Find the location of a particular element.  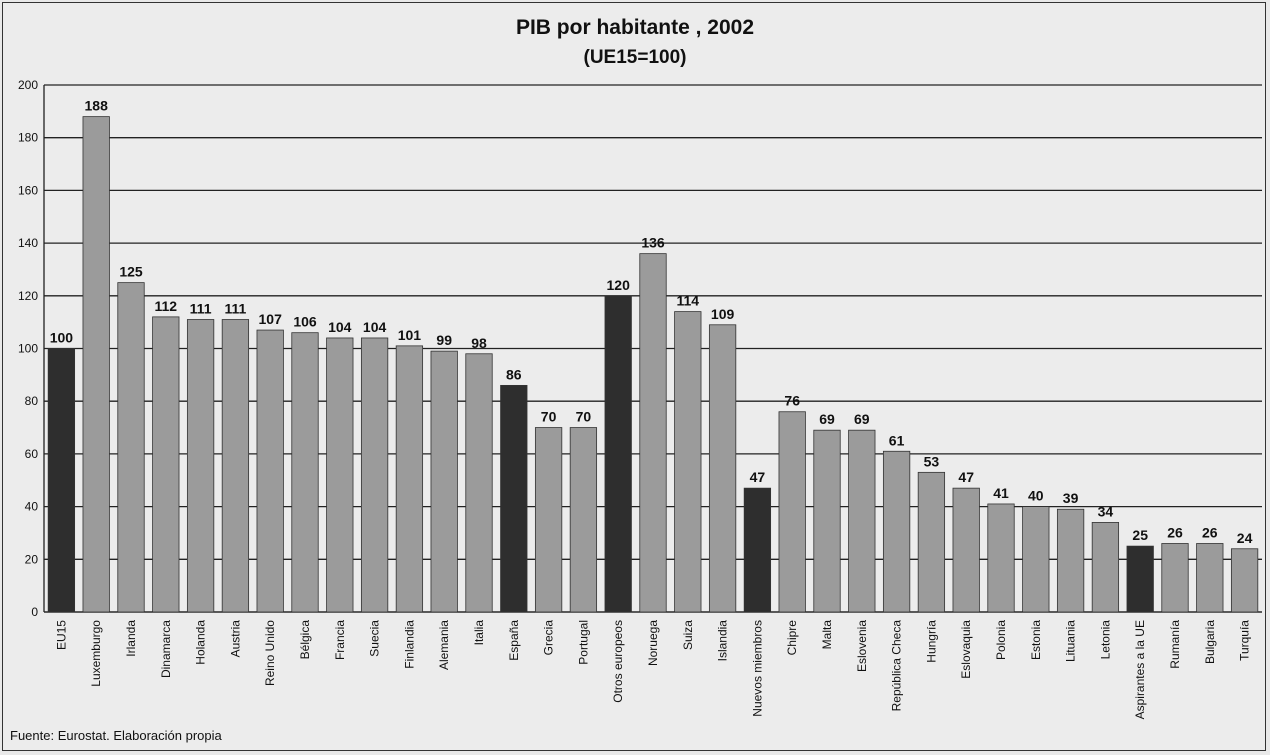

y-tick-label: 180 is located at coordinates (28, 138).